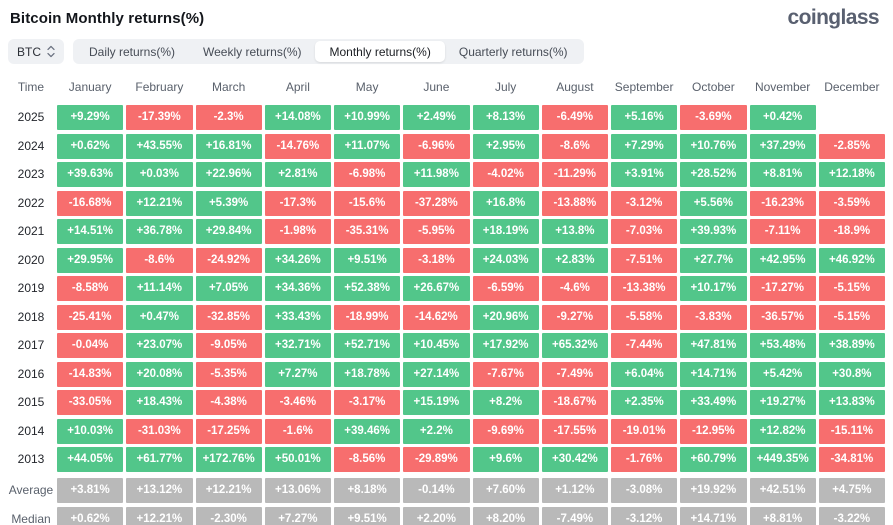 The width and height of the screenshot is (893, 525). What do you see at coordinates (644, 431) in the screenshot?
I see `return-cell: -19.01%` at bounding box center [644, 431].